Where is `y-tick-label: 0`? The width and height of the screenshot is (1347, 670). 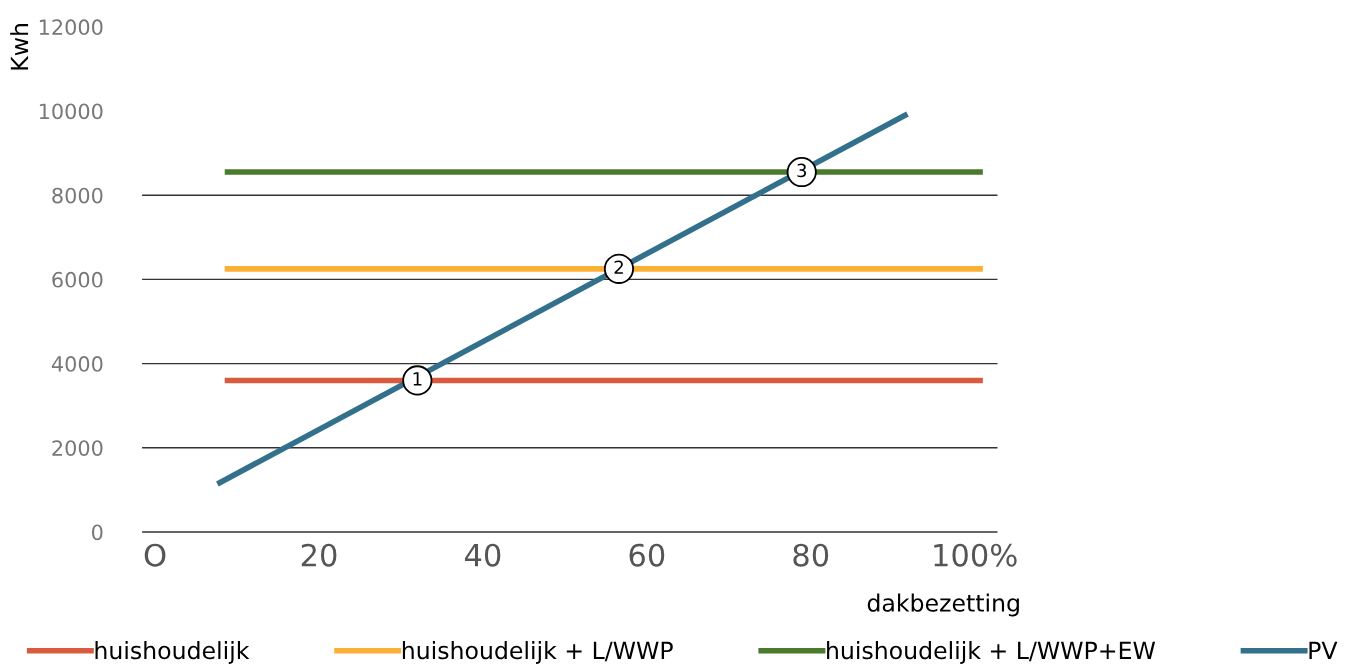
y-tick-label: 0 is located at coordinates (97, 532).